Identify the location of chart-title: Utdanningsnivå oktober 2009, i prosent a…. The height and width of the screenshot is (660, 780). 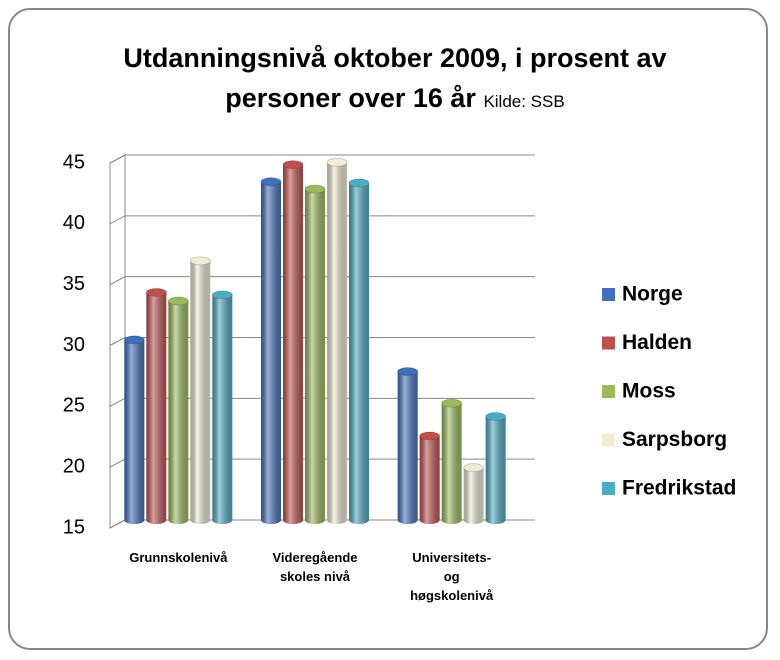
(395, 78).